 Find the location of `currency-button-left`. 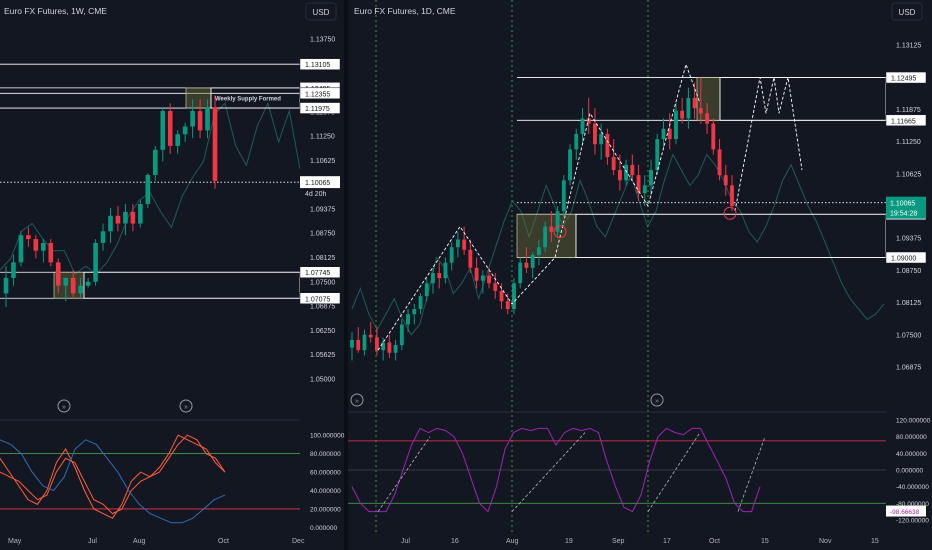

currency-button-left is located at coordinates (321, 11).